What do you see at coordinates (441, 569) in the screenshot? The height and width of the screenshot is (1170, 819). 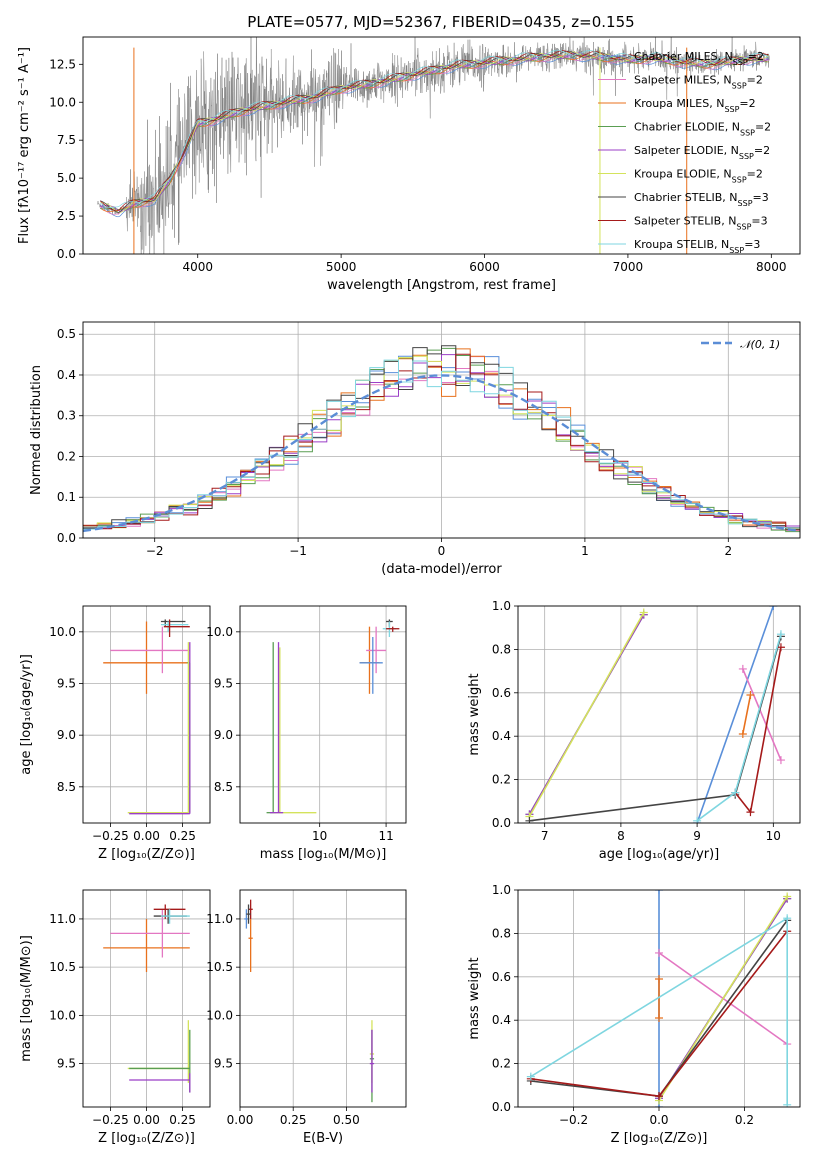 I see `residuals-xlabel: (data-model)/error` at bounding box center [441, 569].